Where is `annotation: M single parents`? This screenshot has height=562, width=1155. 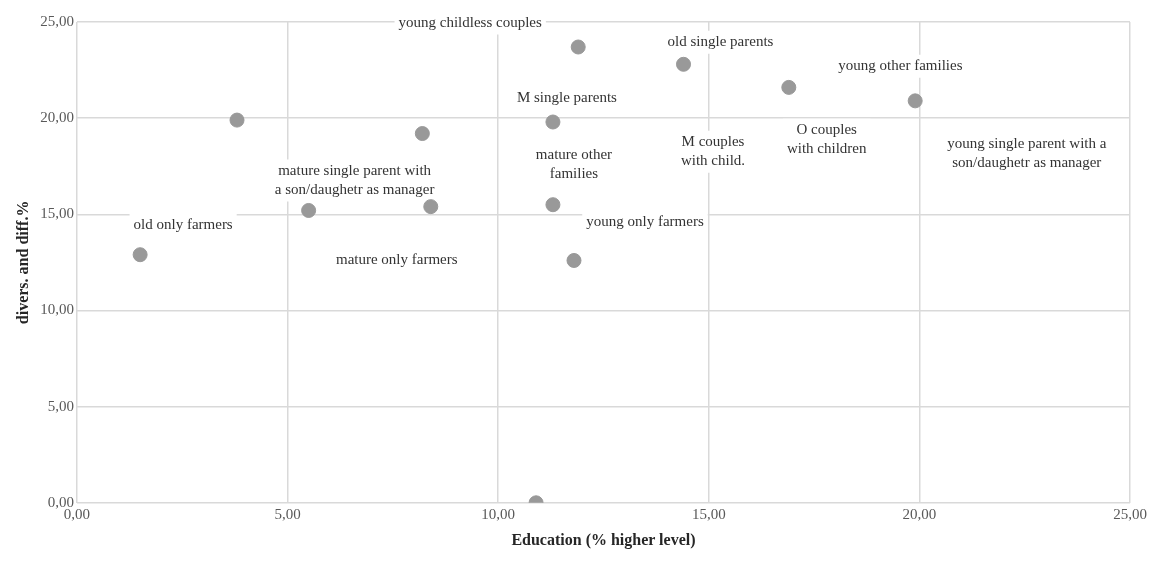 annotation: M single parents is located at coordinates (567, 96).